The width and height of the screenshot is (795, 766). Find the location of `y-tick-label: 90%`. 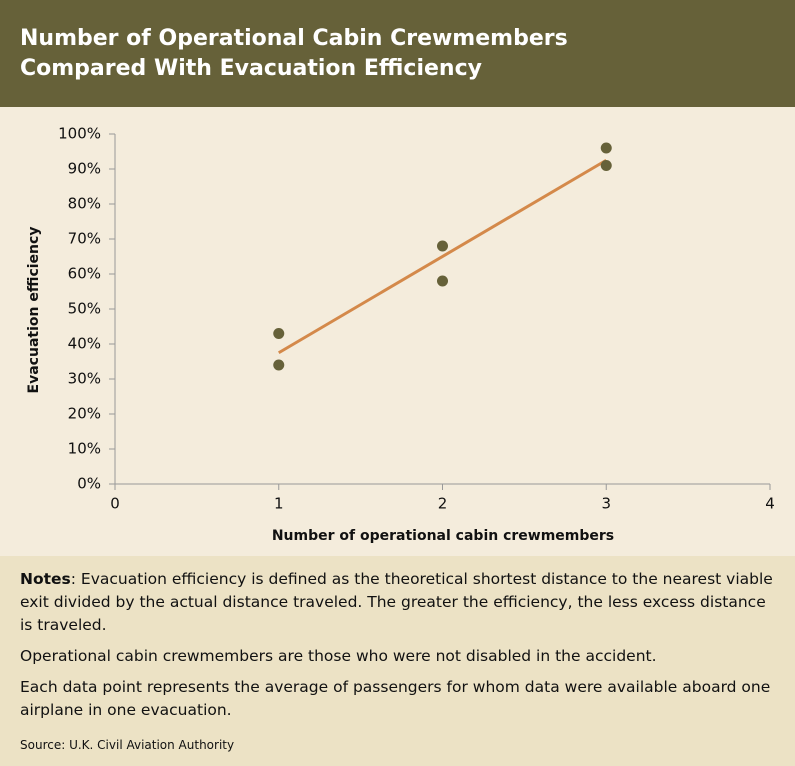

y-tick-label: 90% is located at coordinates (84, 169).